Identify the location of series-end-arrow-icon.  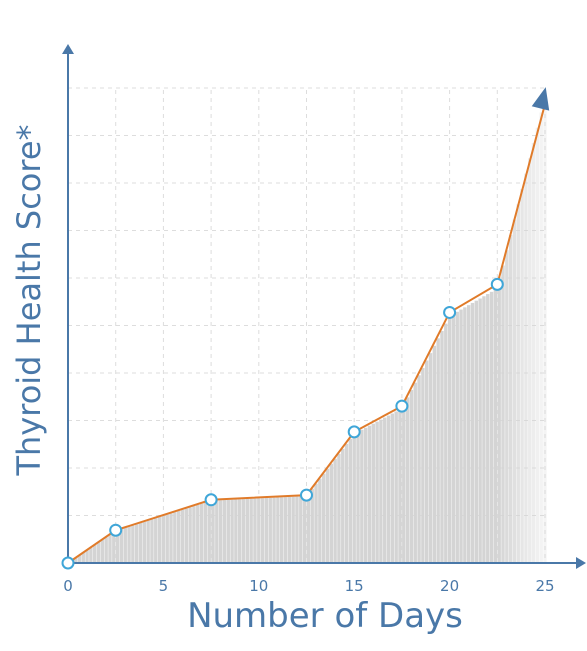
(540, 99).